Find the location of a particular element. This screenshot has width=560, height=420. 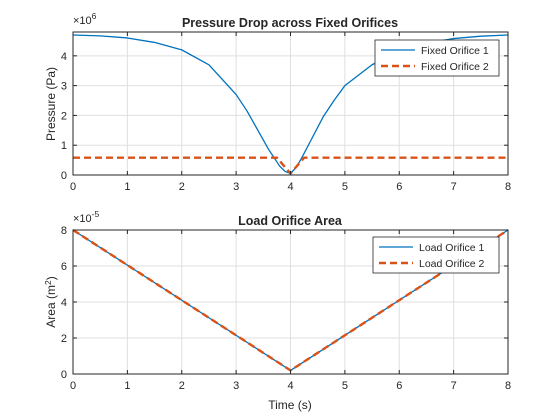

area-y-exponent: ×10⁻⁵ is located at coordinates (86, 217).